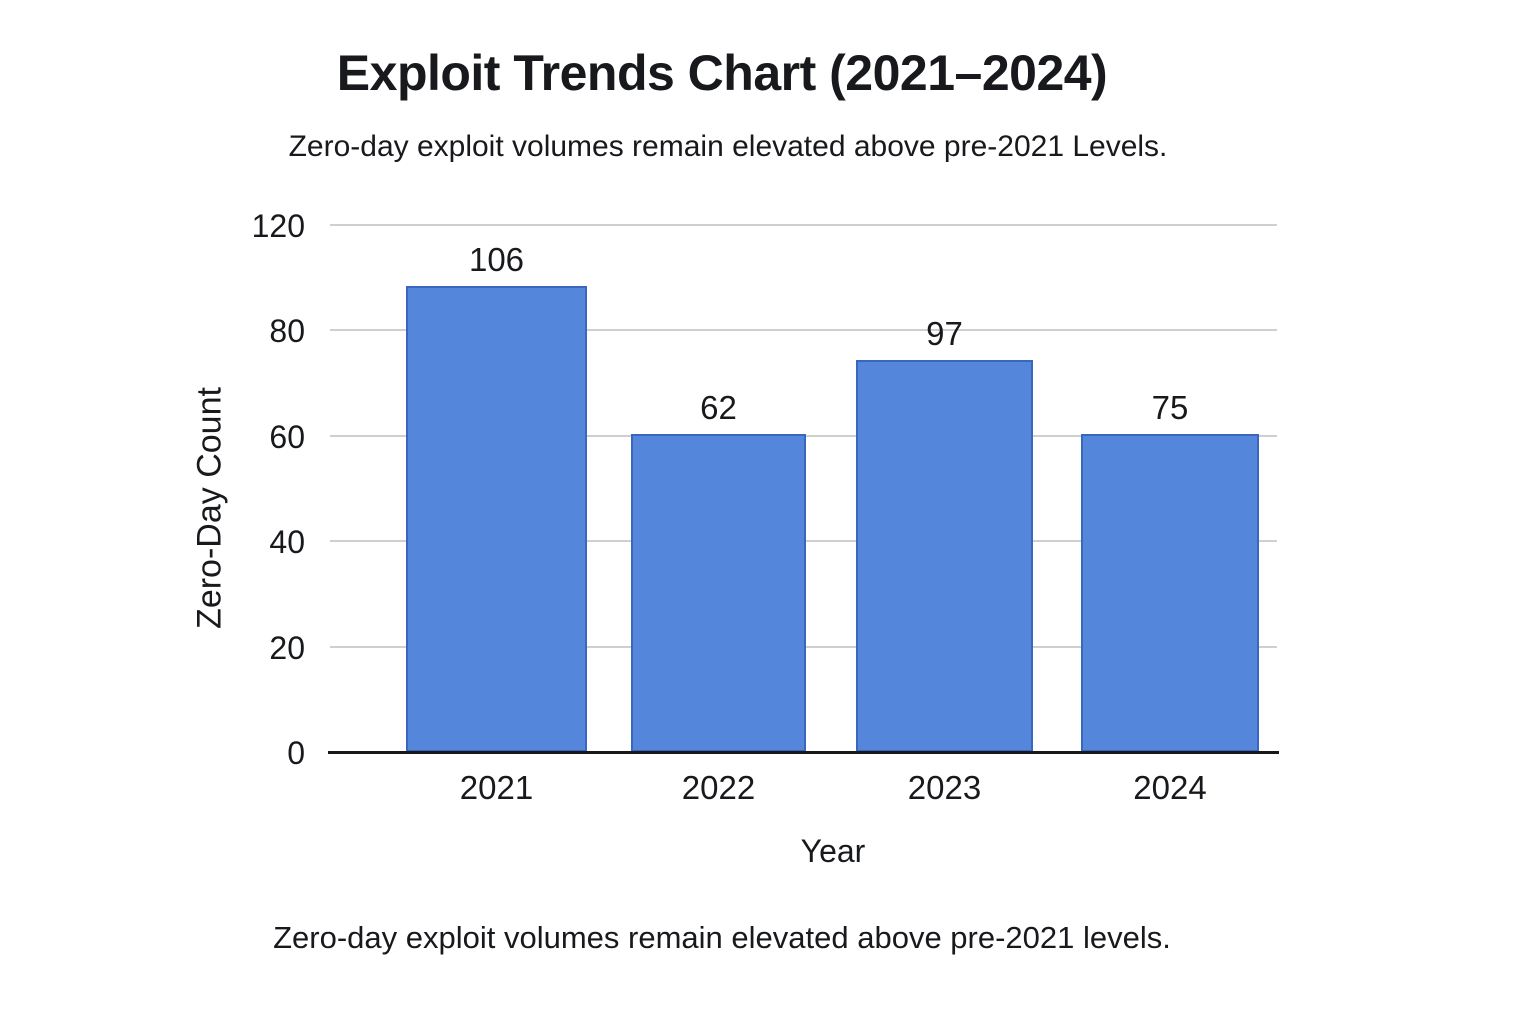 Image resolution: width=1536 pixels, height=1024 pixels. Describe the element at coordinates (718, 787) in the screenshot. I see `x-axis-tick-label: 2022` at that location.